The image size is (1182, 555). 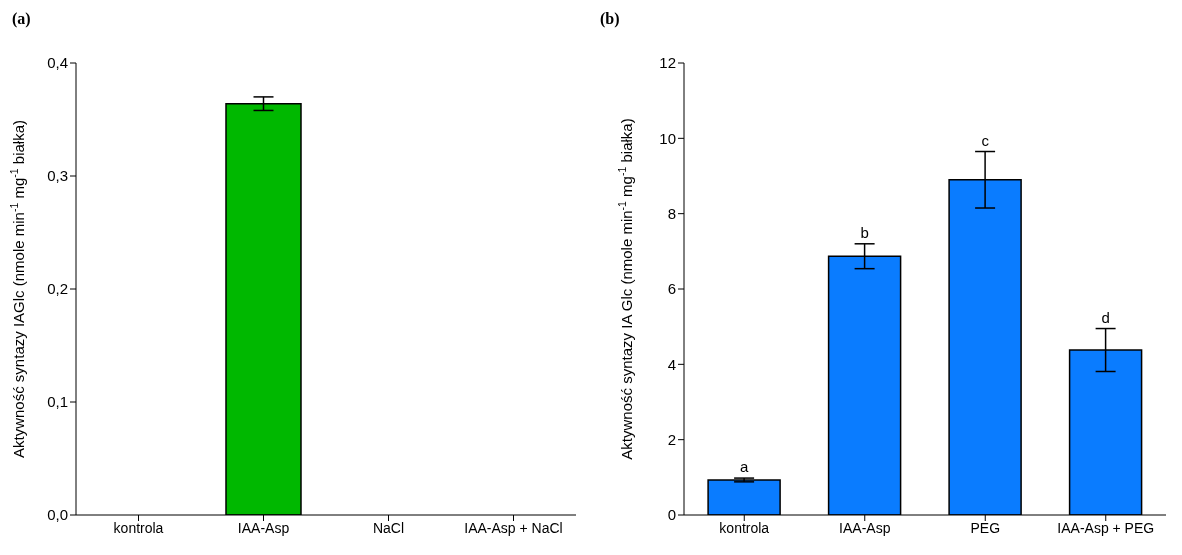 What do you see at coordinates (667, 63) in the screenshot?
I see `y-tick-label: 12` at bounding box center [667, 63].